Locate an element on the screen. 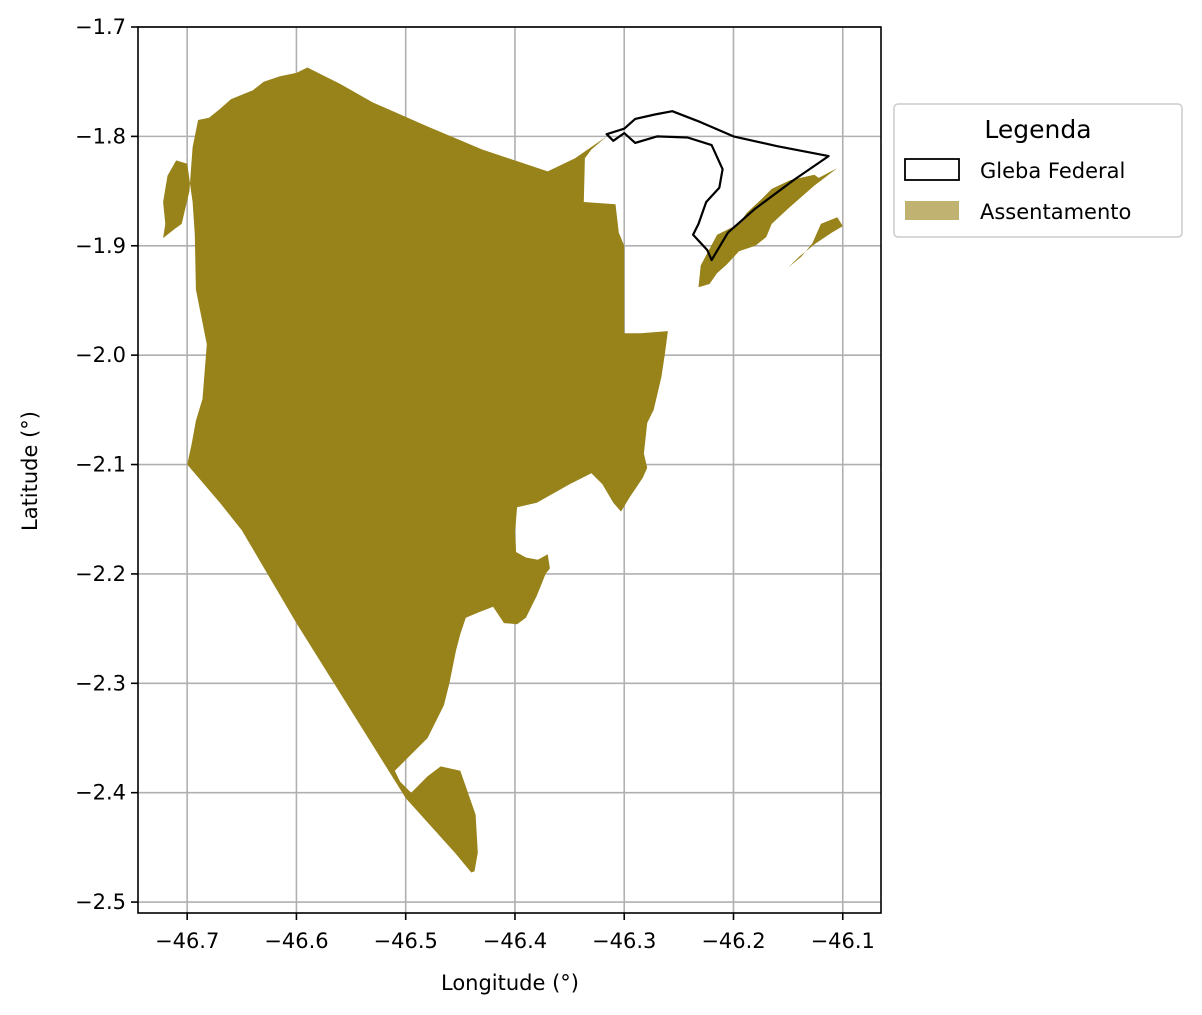  gleba-federal-polygon is located at coordinates (717, 186).